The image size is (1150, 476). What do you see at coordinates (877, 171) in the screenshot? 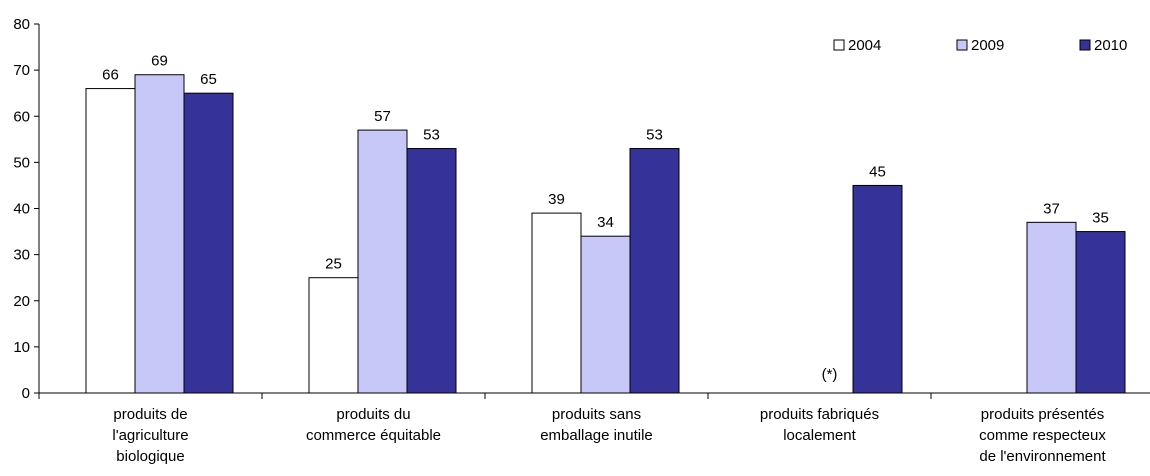
I see `bar-value-label: 45` at bounding box center [877, 171].